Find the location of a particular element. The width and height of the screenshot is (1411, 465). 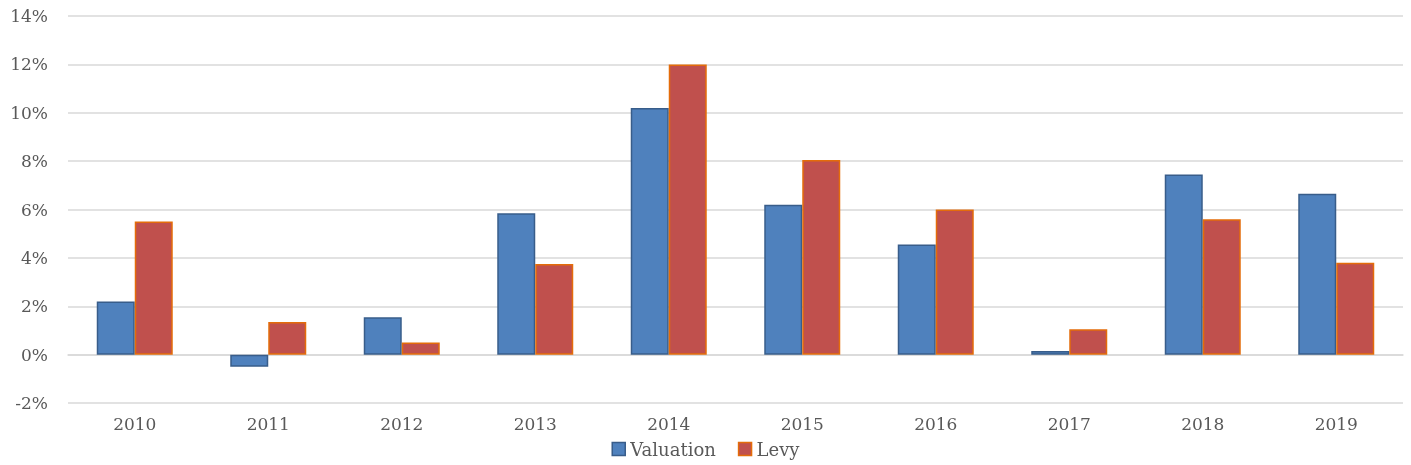

y-tick-label: 8% is located at coordinates (34, 161).